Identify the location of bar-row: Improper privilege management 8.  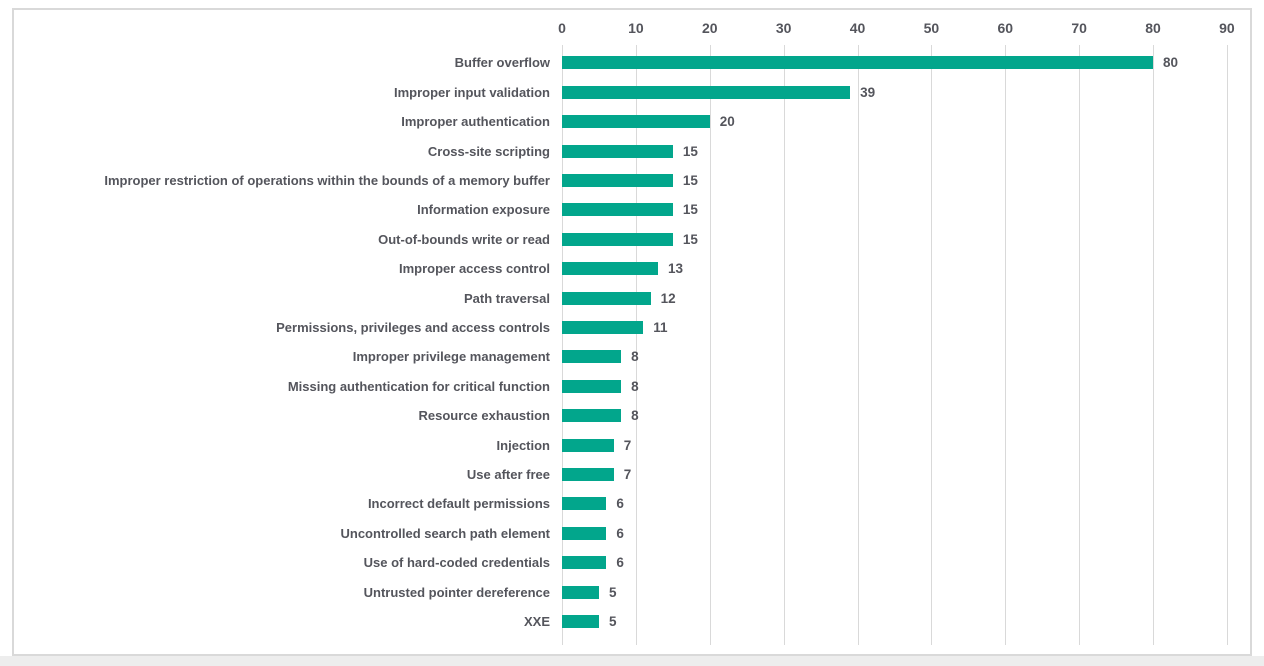
(632, 356).